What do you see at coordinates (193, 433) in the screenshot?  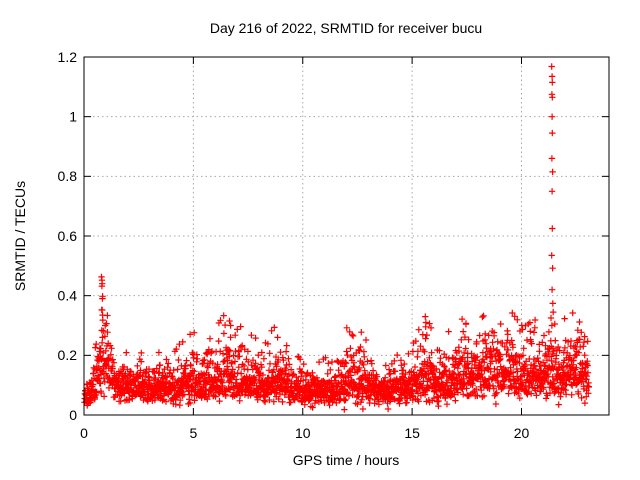 I see `x-tick-label: 5` at bounding box center [193, 433].